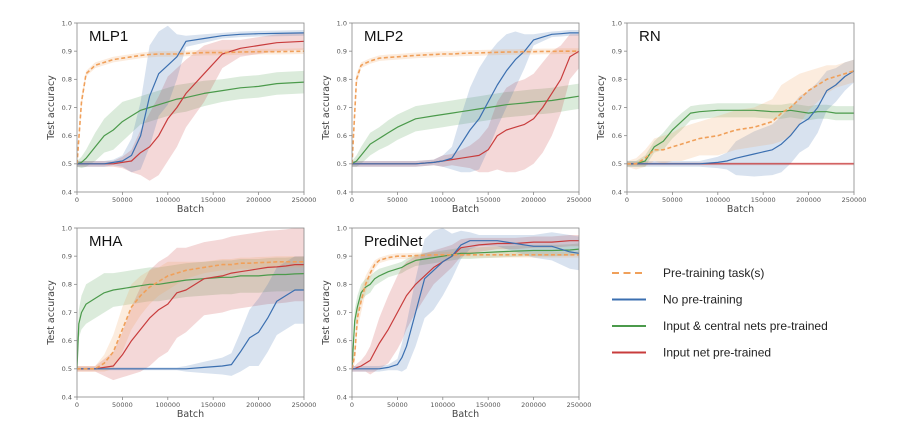 This screenshot has width=899, height=429. Describe the element at coordinates (713, 273) in the screenshot. I see `legend-label: Pre-training task(s)` at that location.